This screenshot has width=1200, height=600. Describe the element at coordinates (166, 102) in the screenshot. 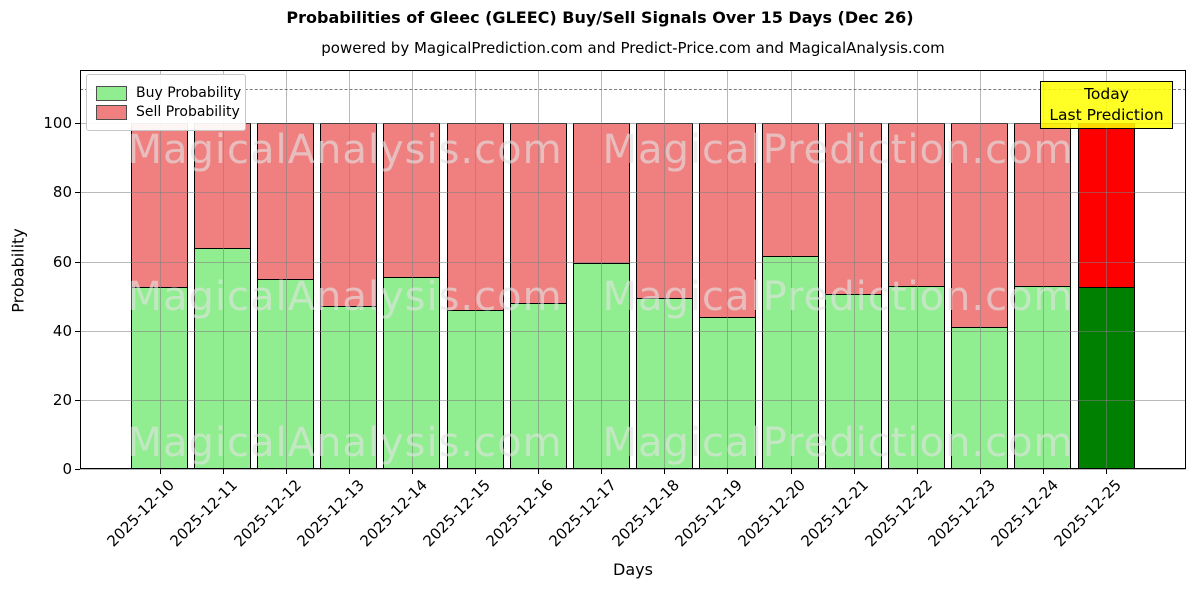

I see `legend: Buy Probability Sell Probability` at that location.